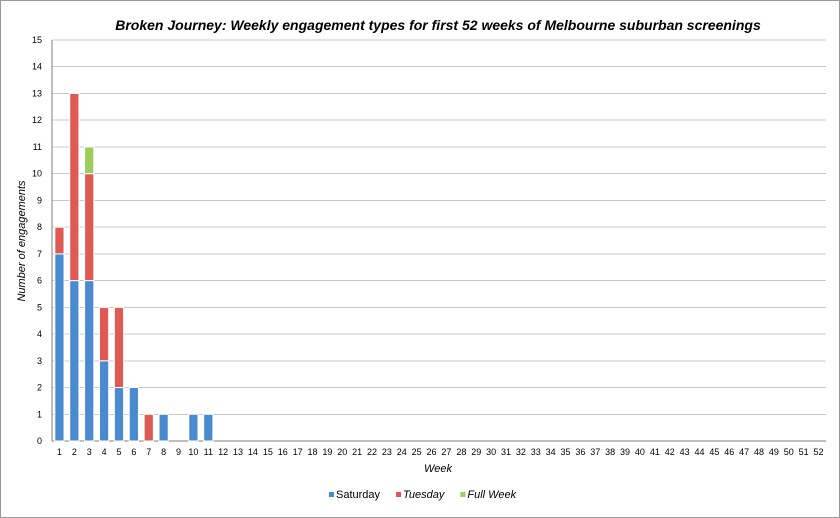 Image resolution: width=840 pixels, height=518 pixels. I want to click on x-tick-label: 45, so click(714, 452).